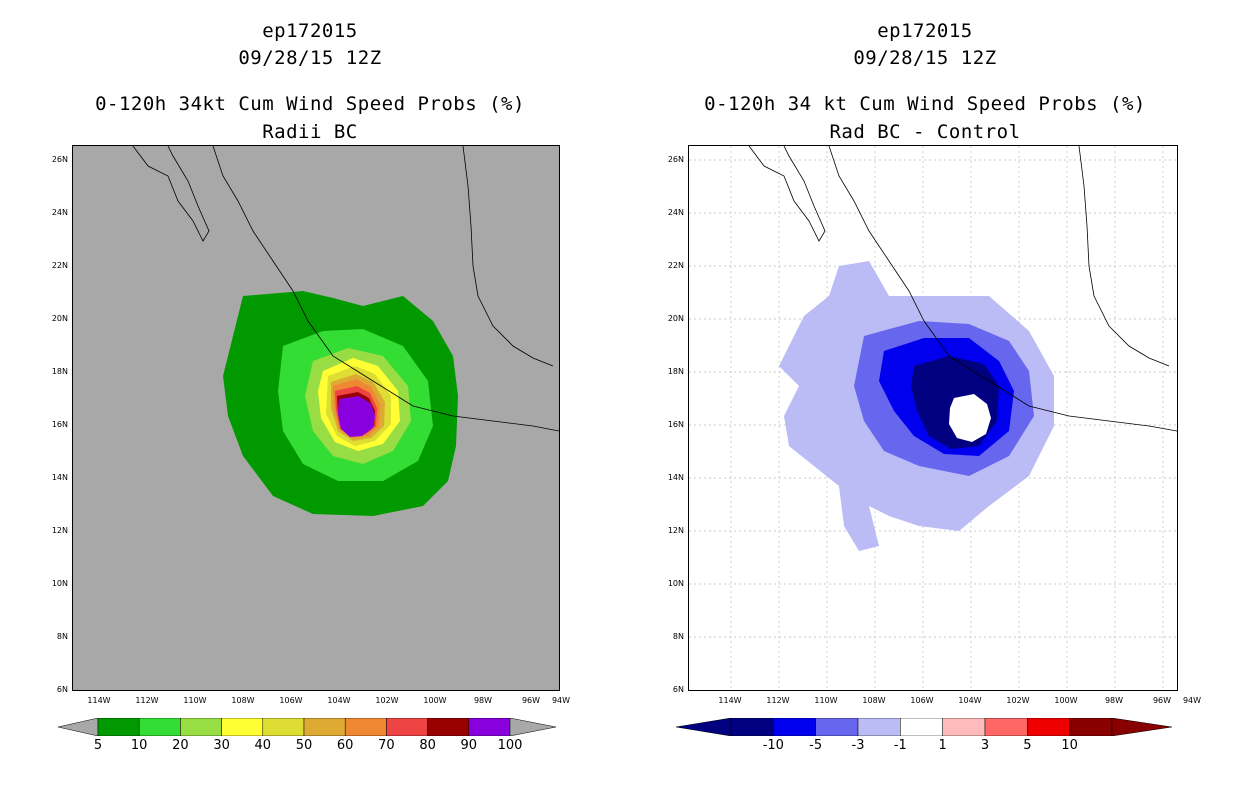 The width and height of the screenshot is (1236, 800). Describe the element at coordinates (858, 745) in the screenshot. I see `colorbar-label: -3` at that location.